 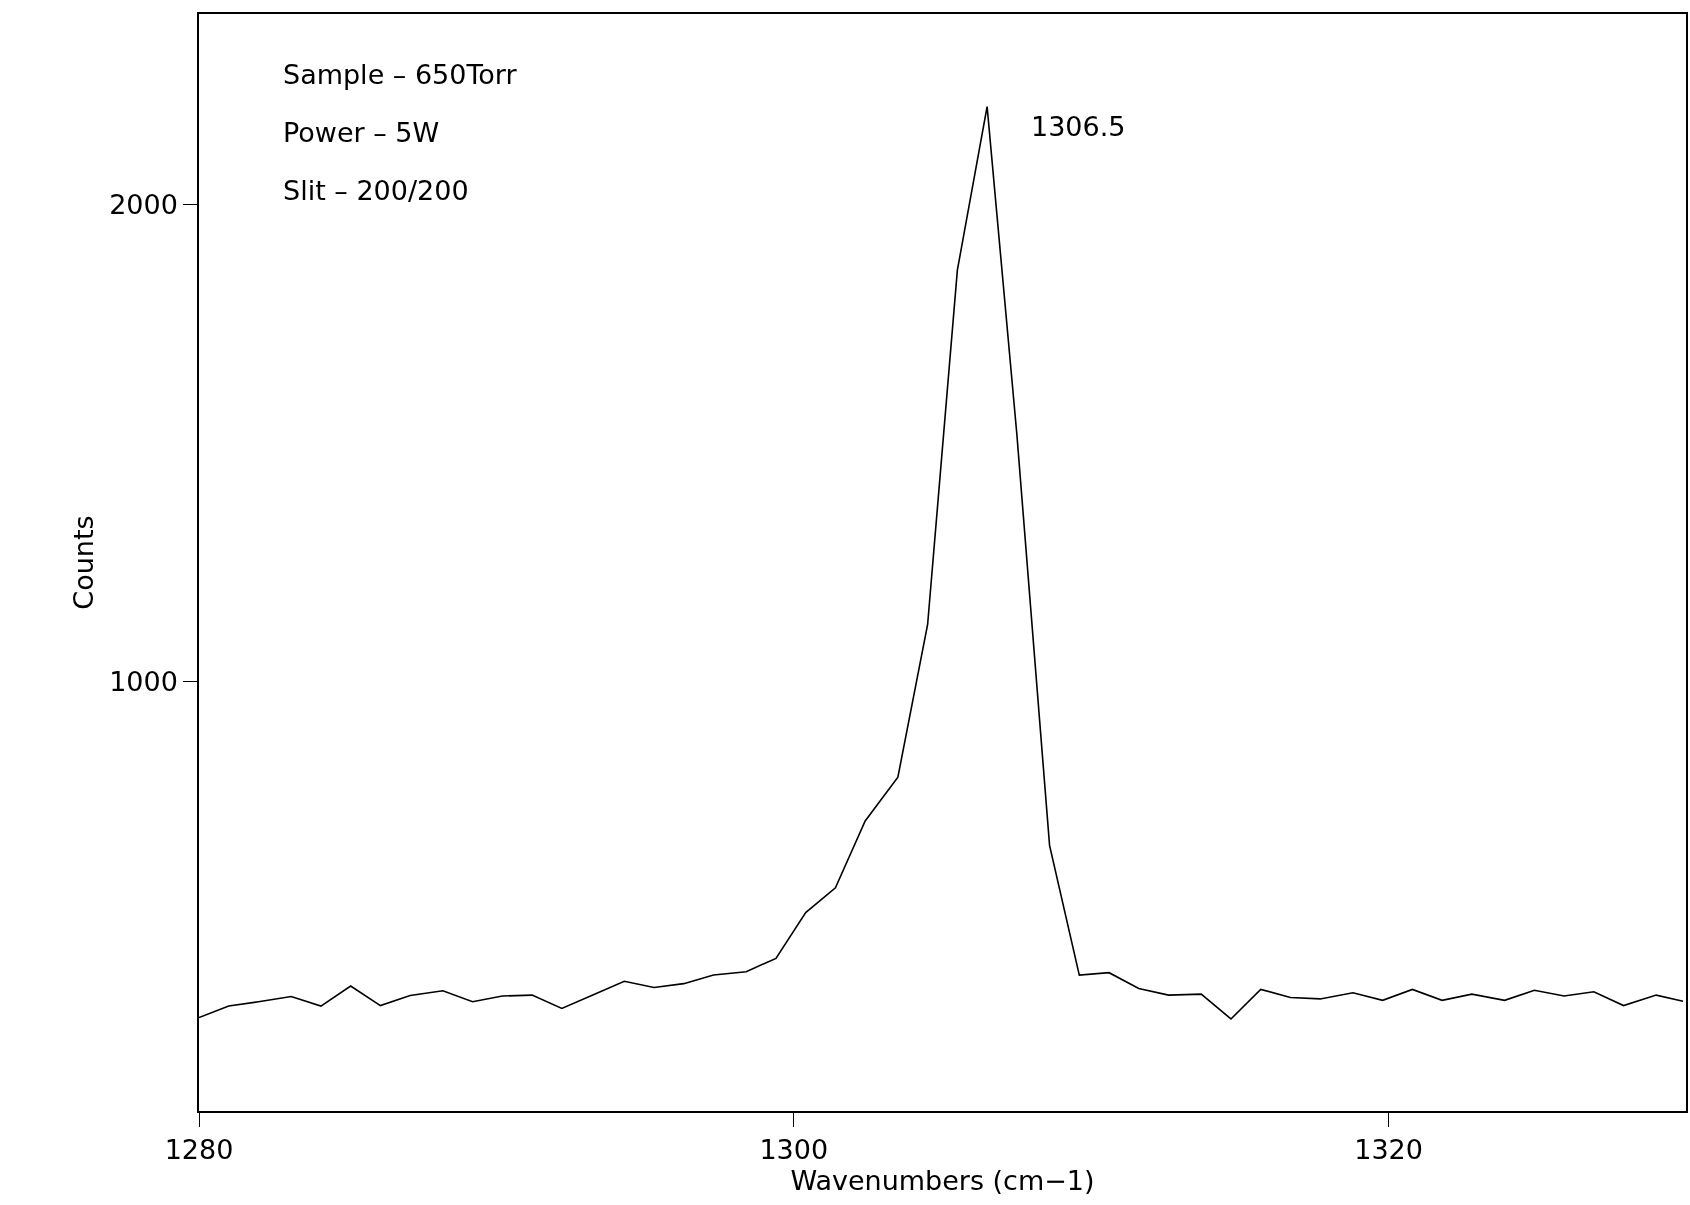 I want to click on x-axis-title: Wavenumbers (cm−1), so click(x=942, y=1181).